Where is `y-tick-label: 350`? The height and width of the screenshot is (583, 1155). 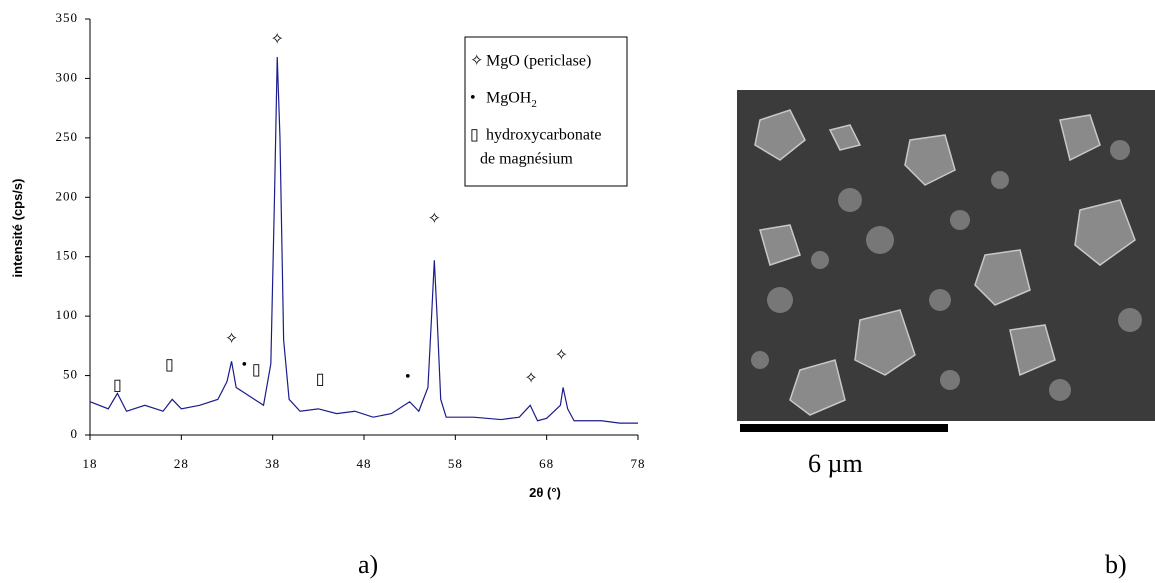
y-tick-label: 350 is located at coordinates (67, 17).